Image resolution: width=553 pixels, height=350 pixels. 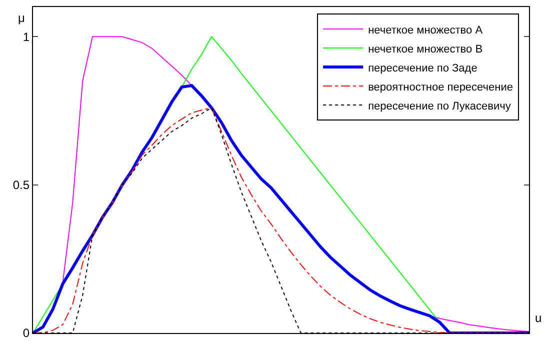 What do you see at coordinates (423, 68) in the screenshot?
I see `legend-label: пересечение по Заде` at bounding box center [423, 68].